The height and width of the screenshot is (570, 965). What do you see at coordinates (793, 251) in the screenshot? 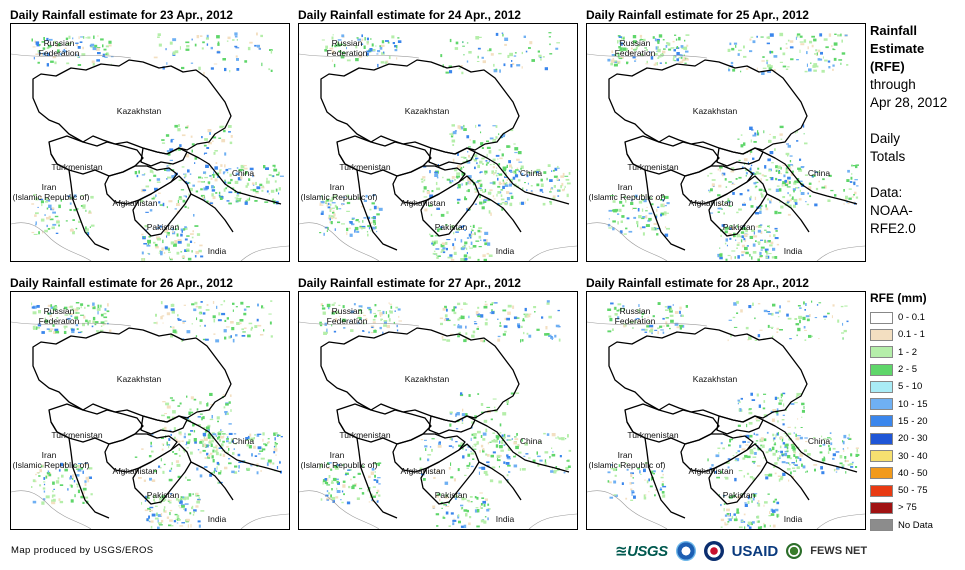
I see `country-label: India` at bounding box center [793, 251].